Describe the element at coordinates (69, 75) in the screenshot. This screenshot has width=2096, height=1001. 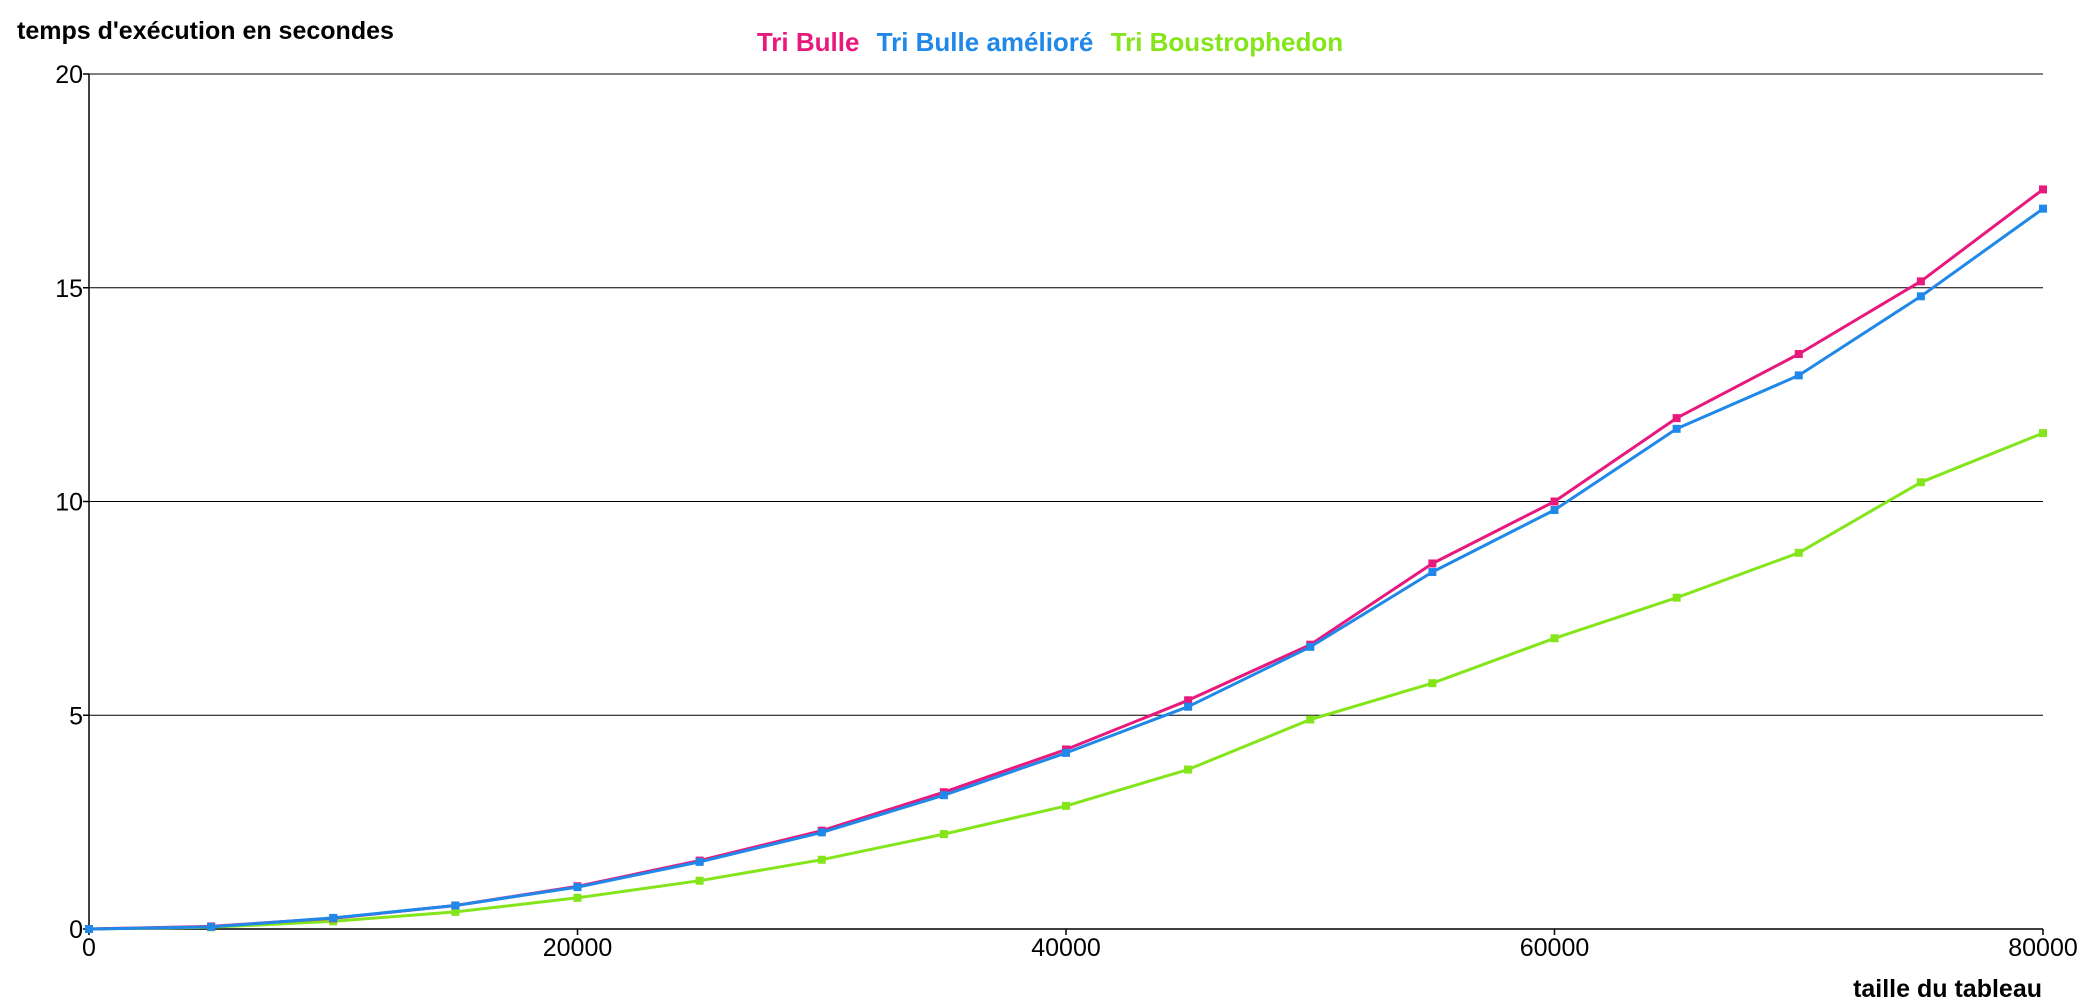
I see `y-tick-label-20: 20` at that location.